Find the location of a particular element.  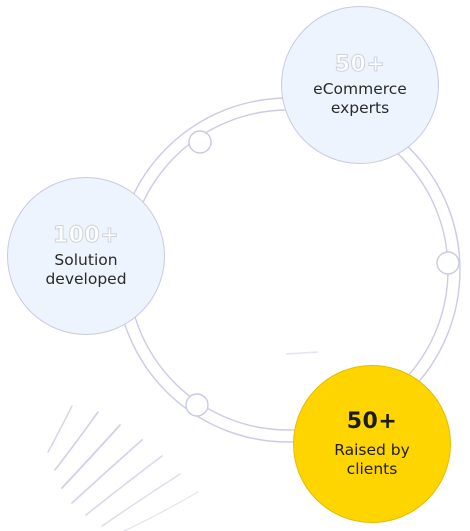

ring-node-right is located at coordinates (448, 263).